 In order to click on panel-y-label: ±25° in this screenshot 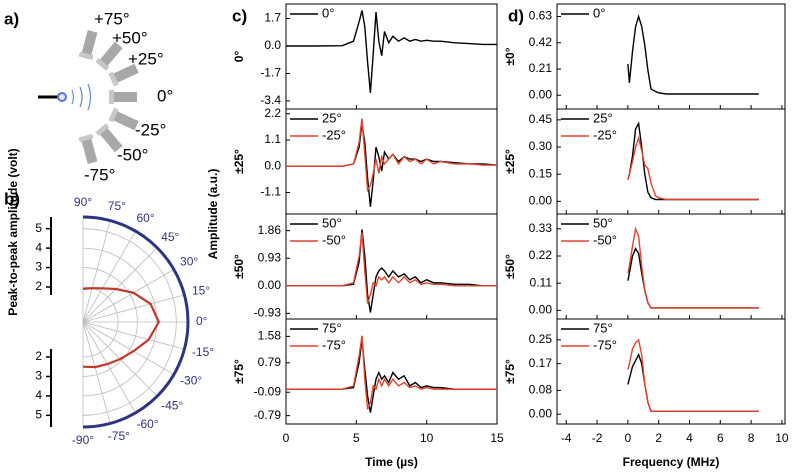, I will do `click(239, 161)`.